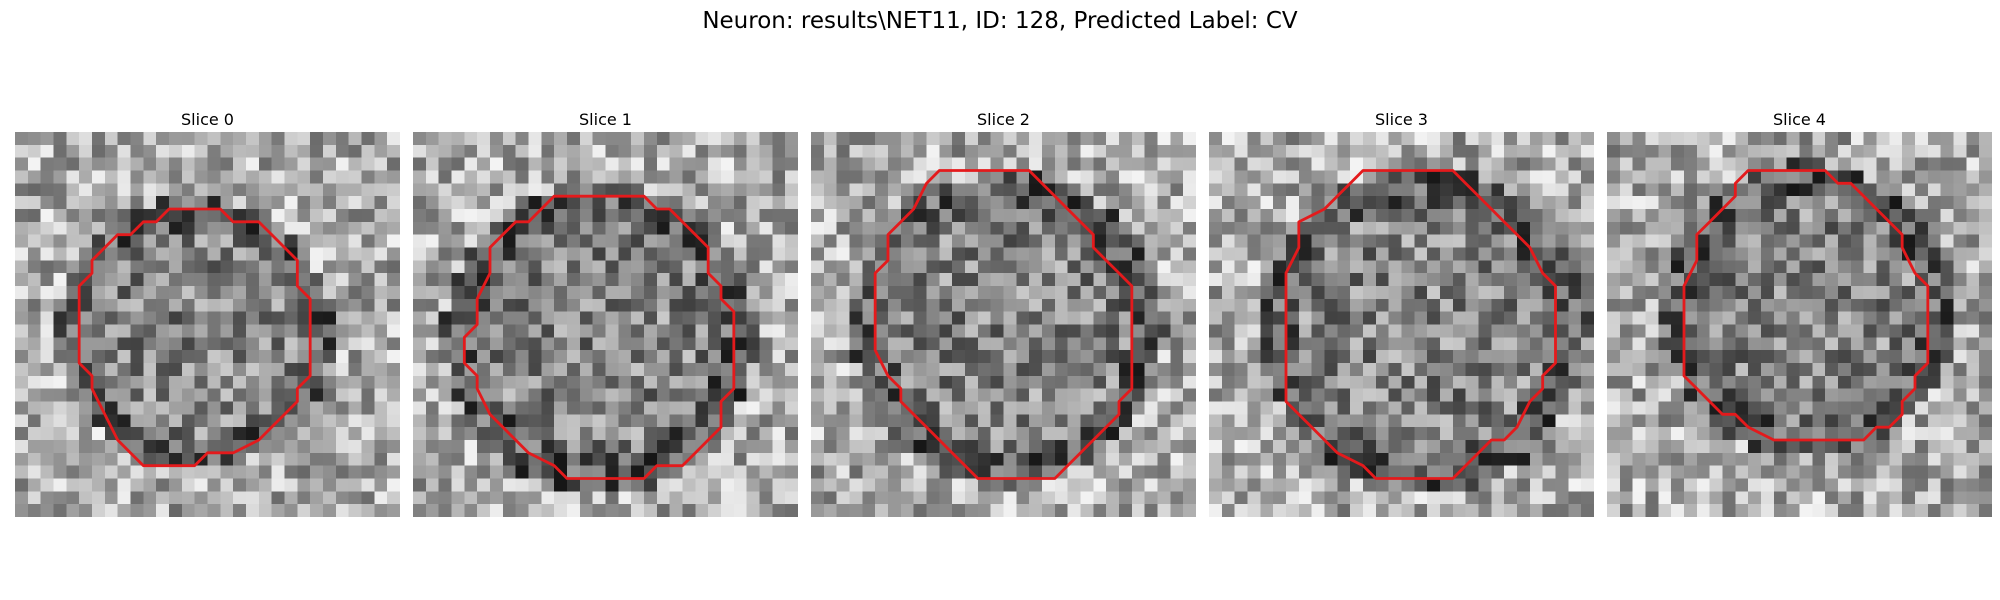  I want to click on slice-title: Slice 4, so click(1799, 119).